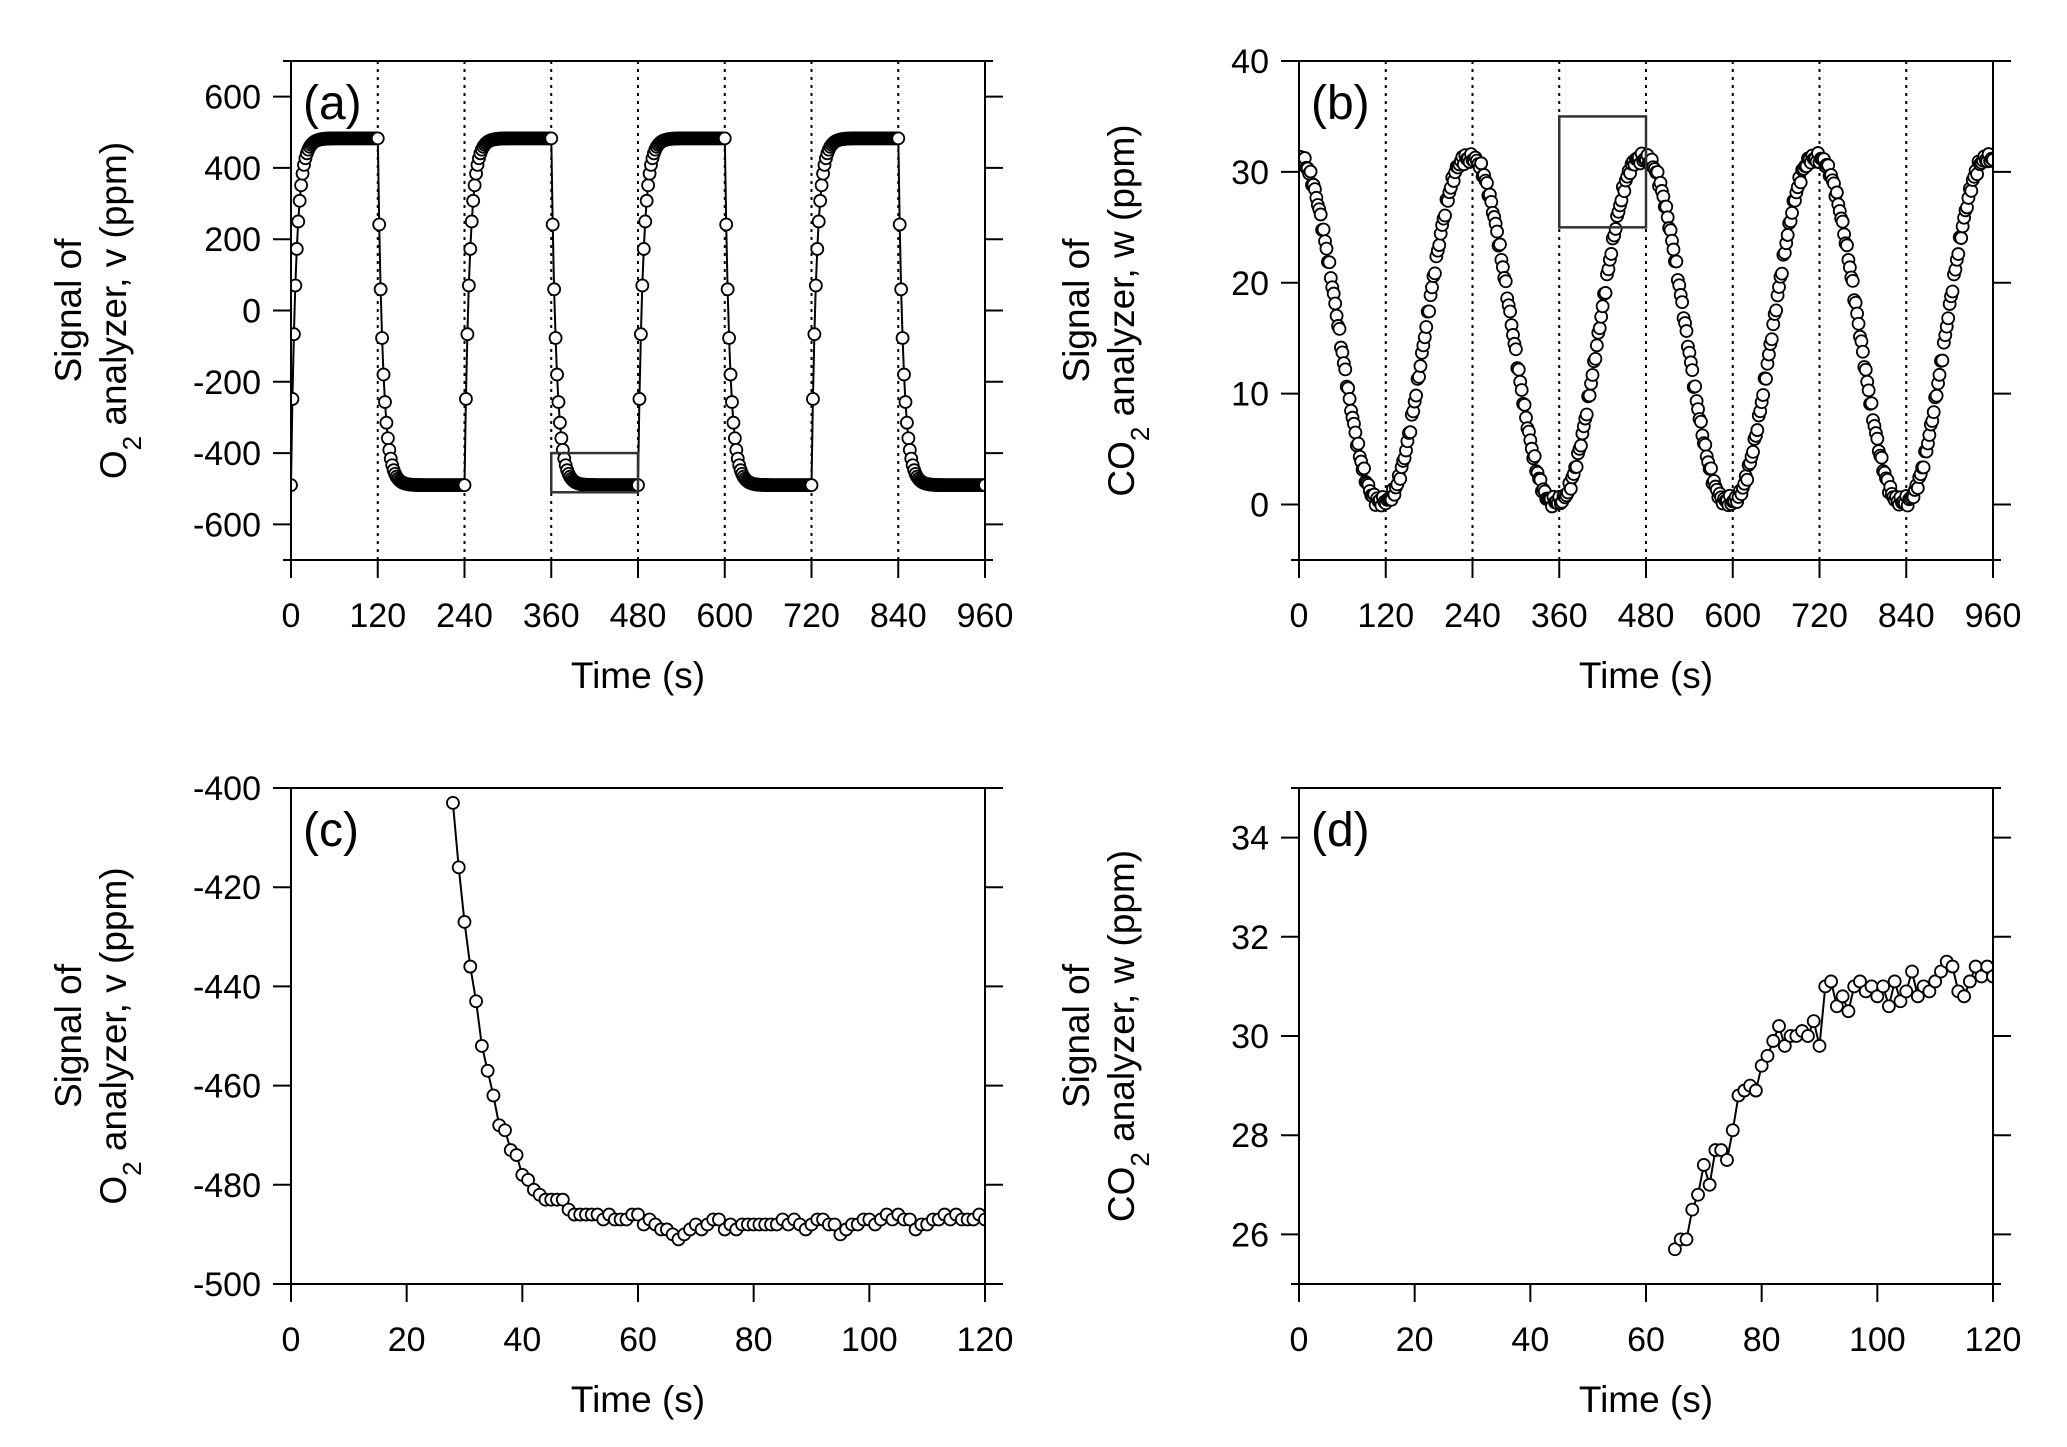 This screenshot has width=2067, height=1447. I want to click on y-tick-label: 600, so click(232, 98).